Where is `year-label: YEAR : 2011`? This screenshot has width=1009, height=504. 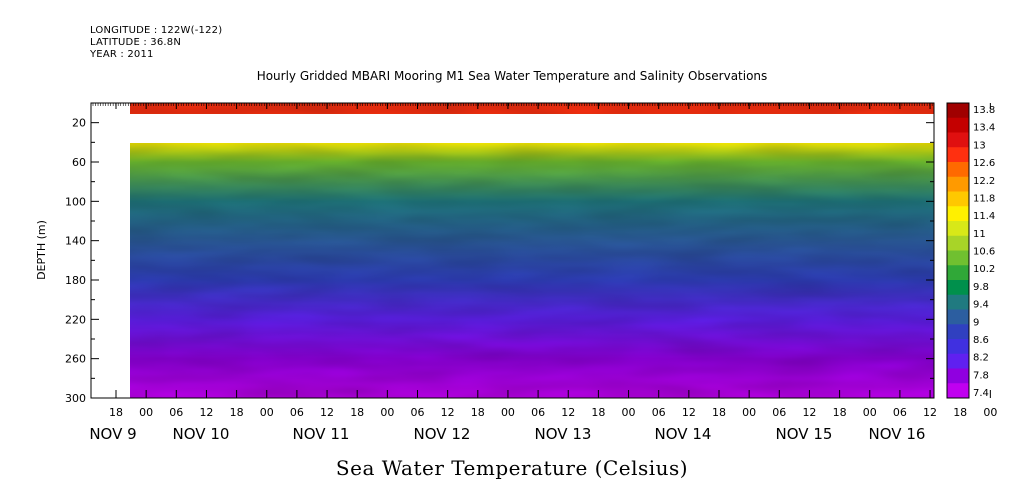 year-label: YEAR : 2011 is located at coordinates (122, 54).